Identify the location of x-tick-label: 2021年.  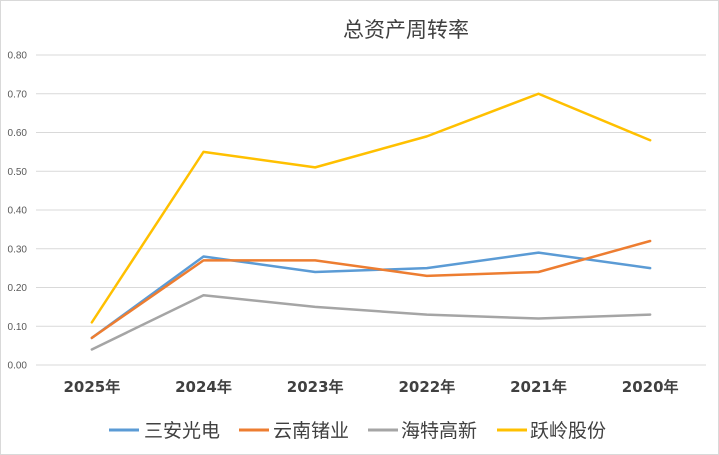
(538, 387).